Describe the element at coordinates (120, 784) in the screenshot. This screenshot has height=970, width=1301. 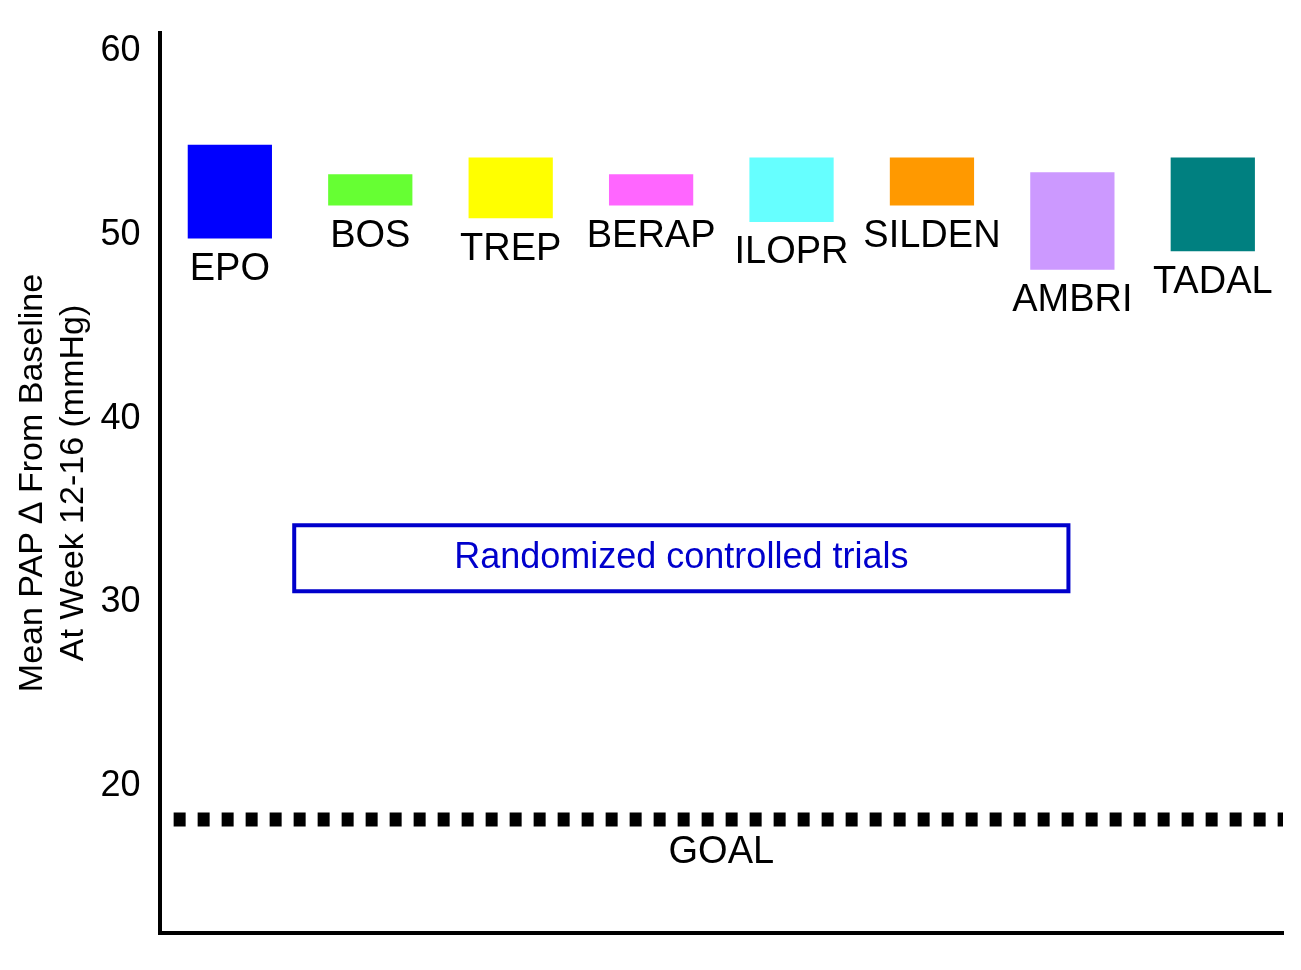
I see `y-tick-label: 20` at that location.